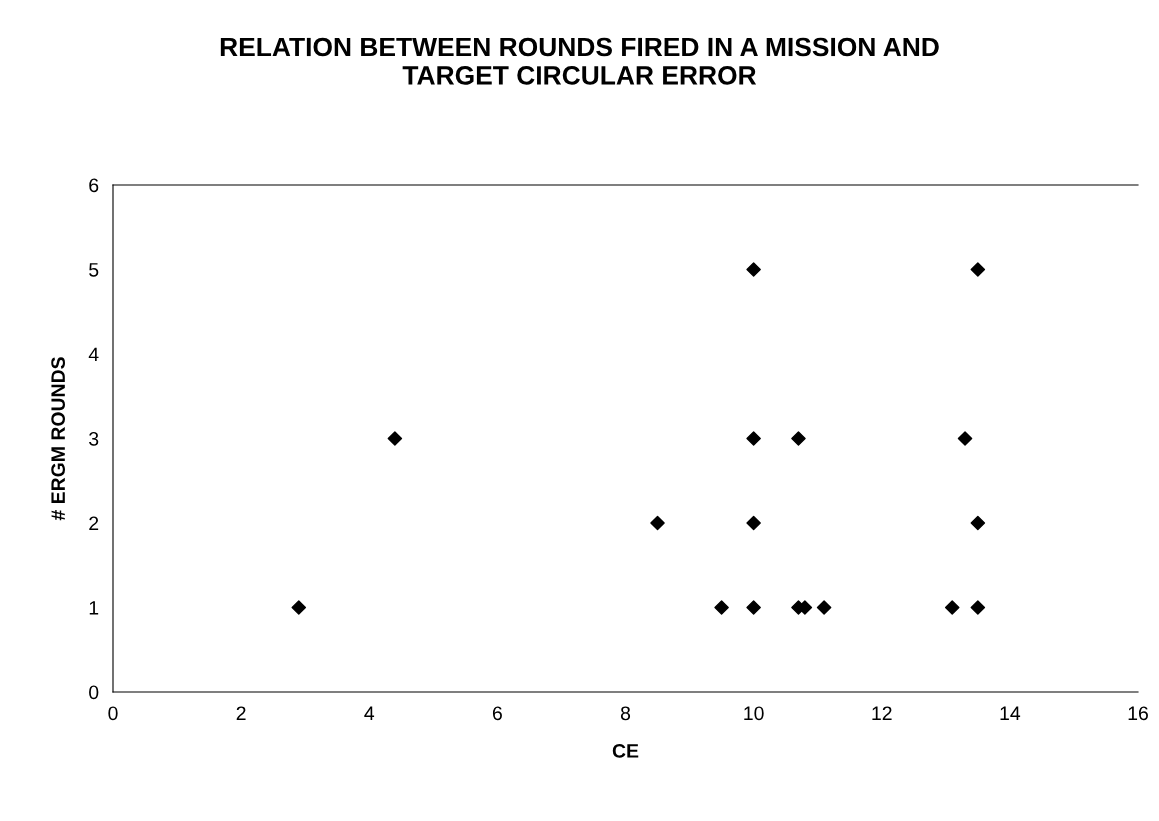 The image size is (1159, 821). What do you see at coordinates (1010, 713) in the screenshot?
I see `x-tick-label: 14` at bounding box center [1010, 713].